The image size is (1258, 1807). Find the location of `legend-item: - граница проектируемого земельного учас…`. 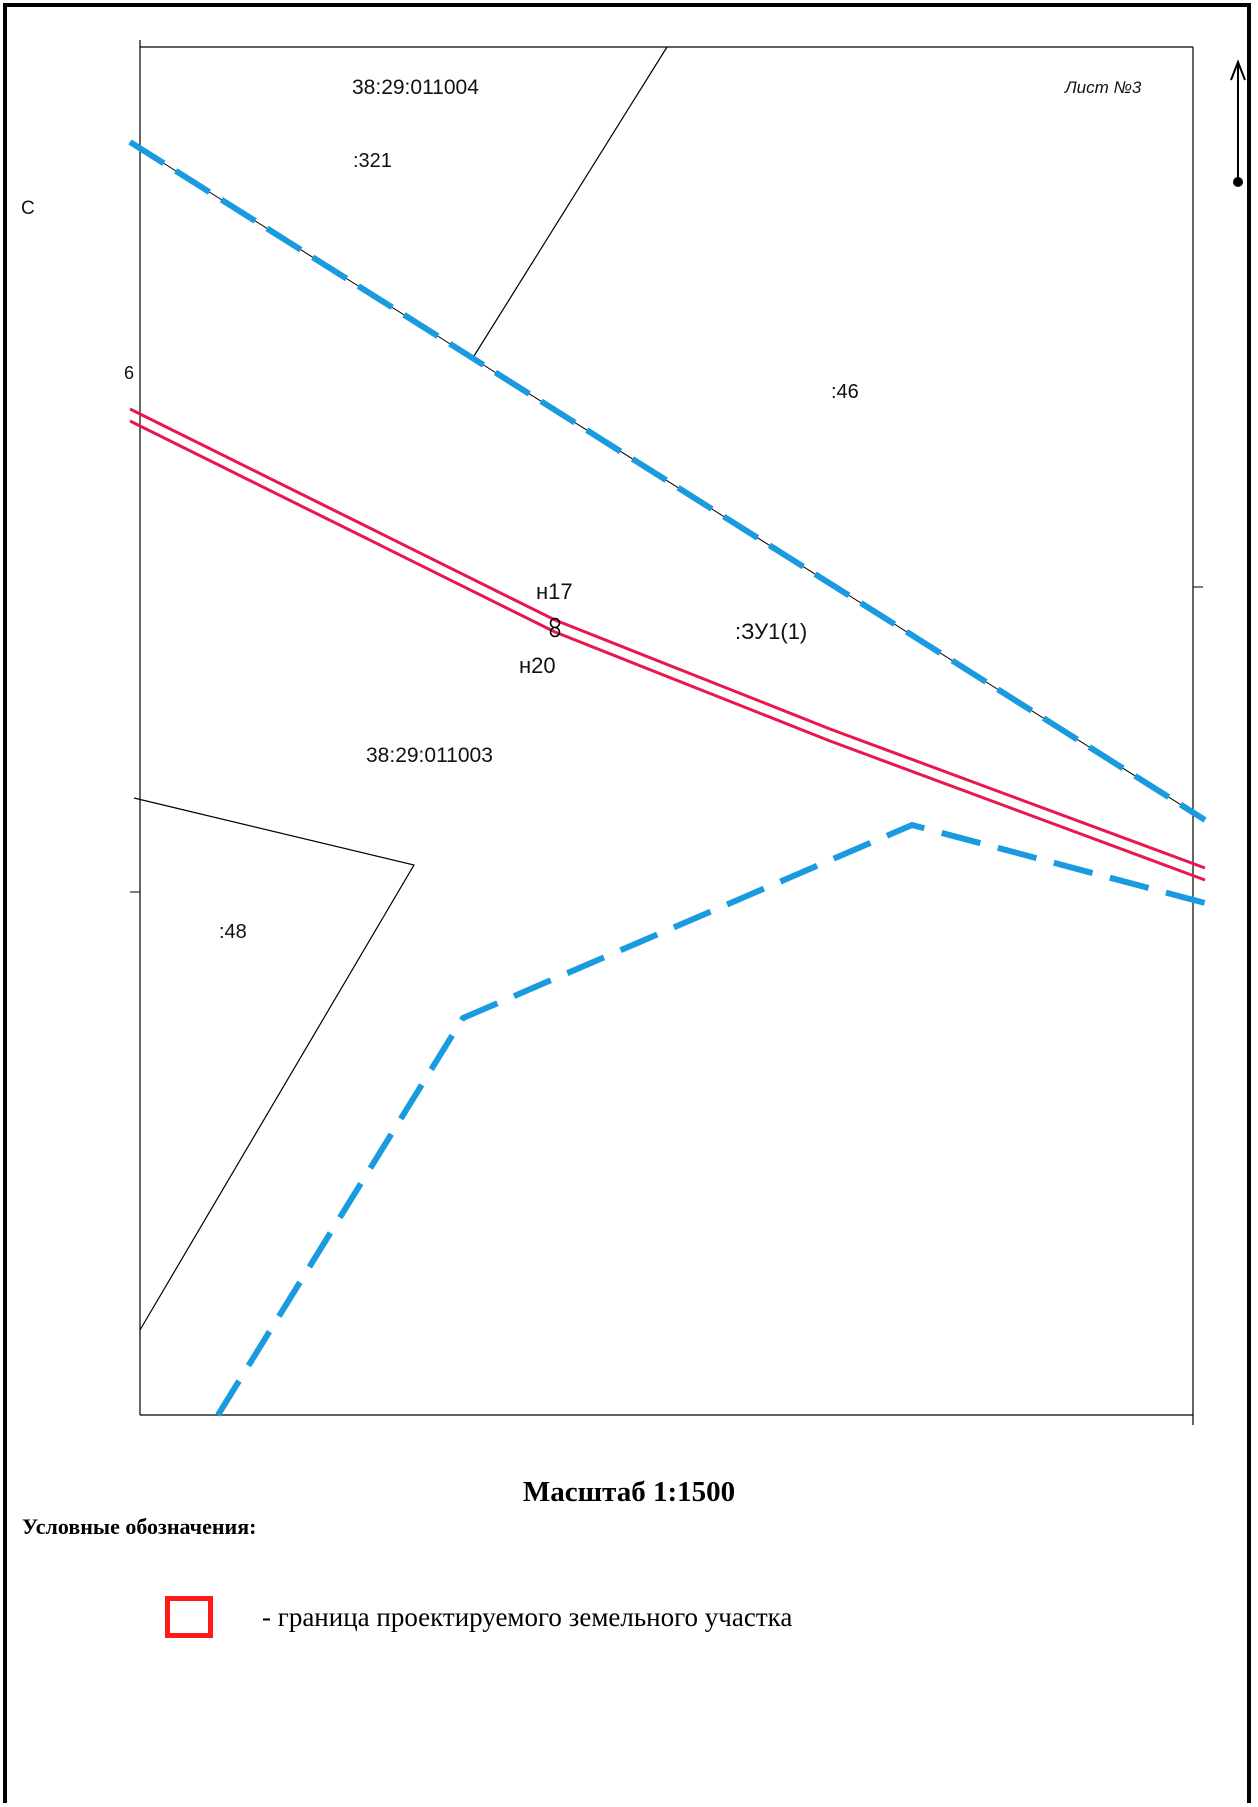

legend-item: - граница проектируемого земельного учас… is located at coordinates (629, 1620).